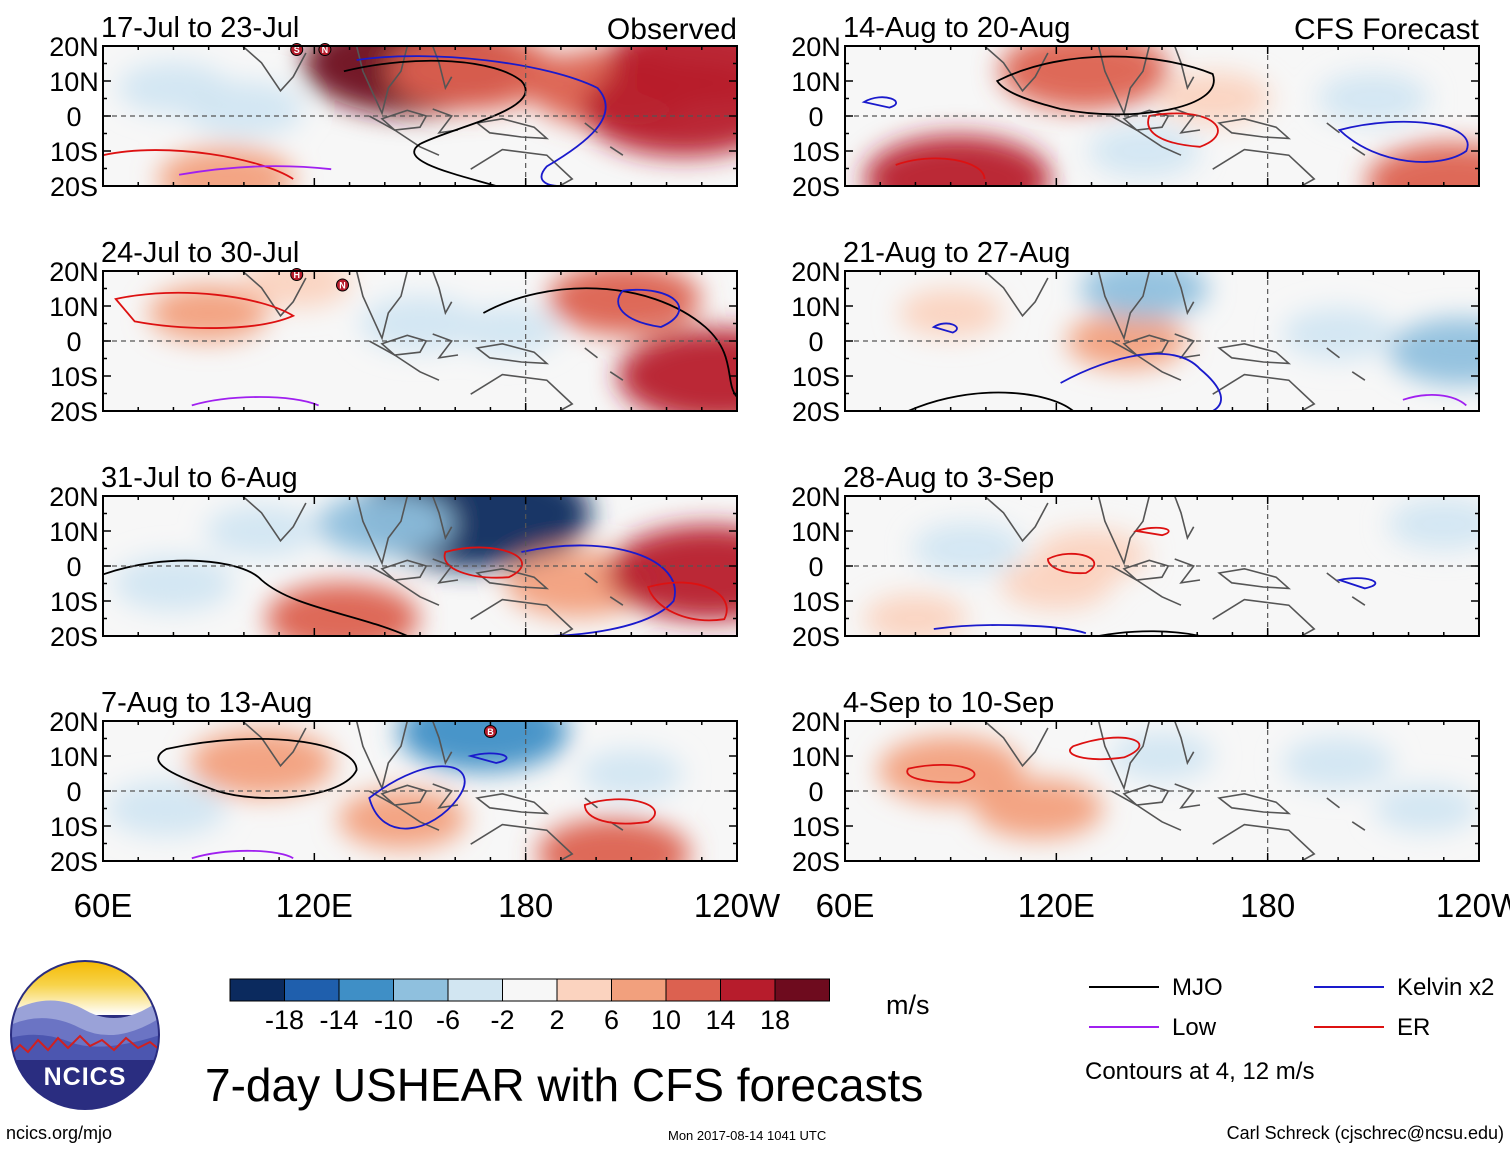 Image resolution: width=1510 pixels, height=1149 pixels. Describe the element at coordinates (85, 1035) in the screenshot. I see `ncics-logo: NCICS` at that location.